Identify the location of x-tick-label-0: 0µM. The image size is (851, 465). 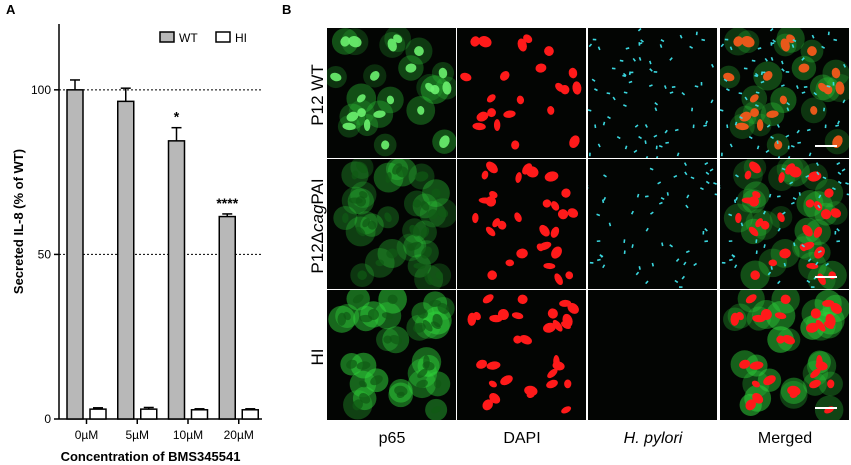
(87, 435).